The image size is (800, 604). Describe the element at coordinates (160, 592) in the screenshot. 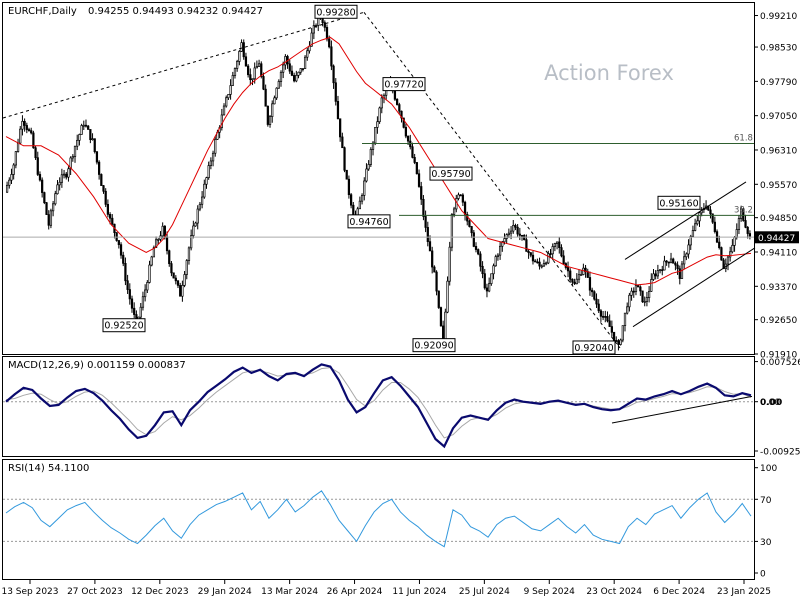

I see `x-tick-label: 12 Dec 2023` at that location.